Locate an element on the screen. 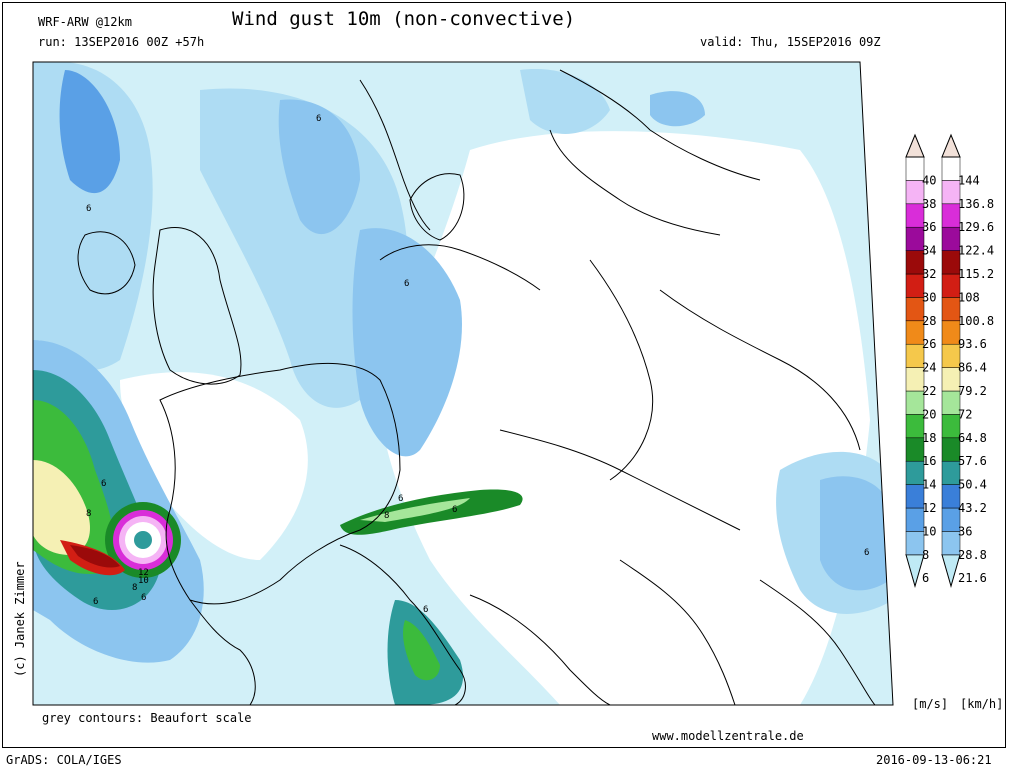 Image resolution: width=1024 pixels, height=768 pixels. legend-label-0-1: 8 is located at coordinates (925, 555).